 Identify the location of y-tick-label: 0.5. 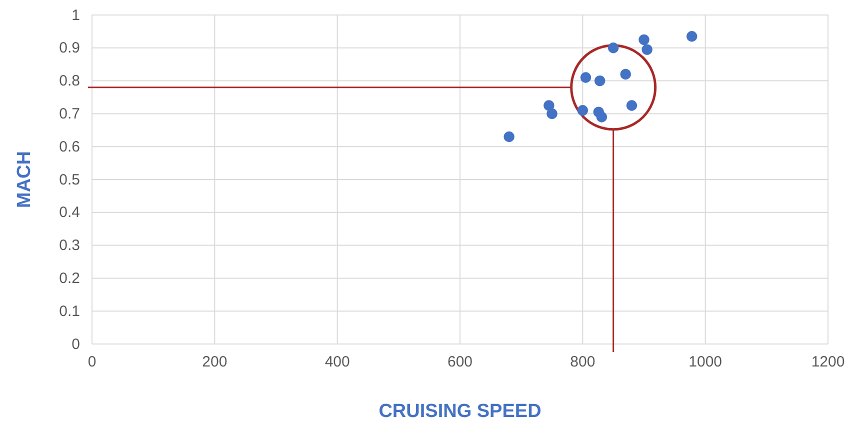
(69, 179).